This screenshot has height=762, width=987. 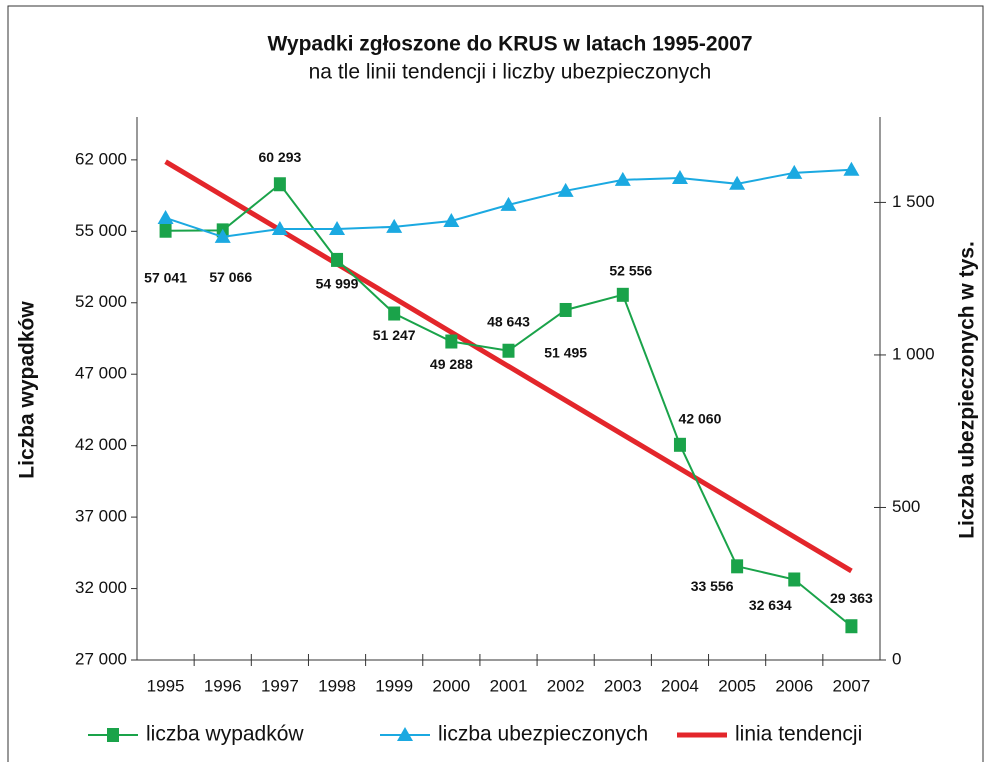 I want to click on legend-label: liczba ubezpieczonych, so click(x=543, y=734).